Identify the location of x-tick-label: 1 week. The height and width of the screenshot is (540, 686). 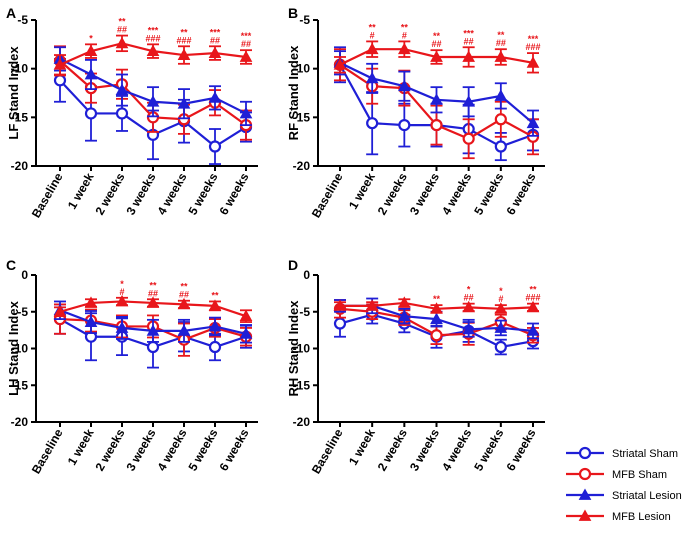
(362, 190).